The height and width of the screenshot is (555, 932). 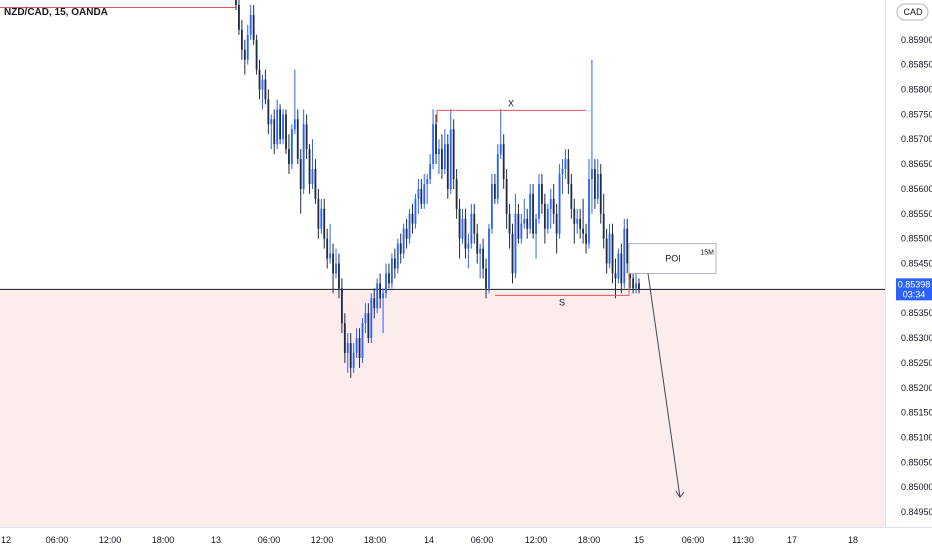 What do you see at coordinates (6, 540) in the screenshot?
I see `time-axis-label: 12` at bounding box center [6, 540].